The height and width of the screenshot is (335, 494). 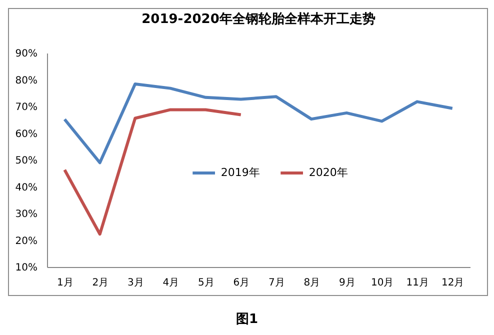 I want to click on x-tick-label: 3月, so click(x=135, y=283).